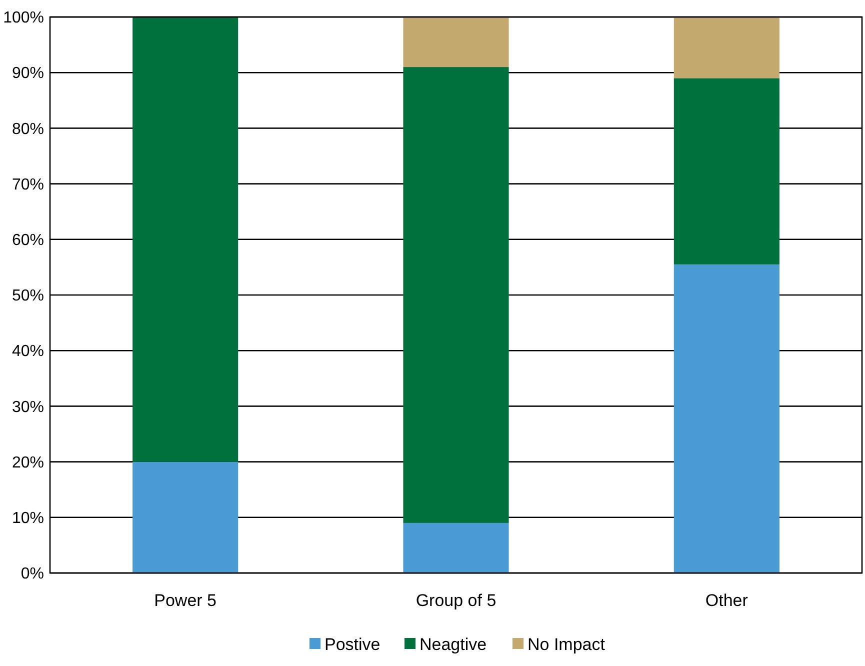 This screenshot has width=865, height=666. Describe the element at coordinates (28, 296) in the screenshot. I see `y-tick-label: 50%` at that location.